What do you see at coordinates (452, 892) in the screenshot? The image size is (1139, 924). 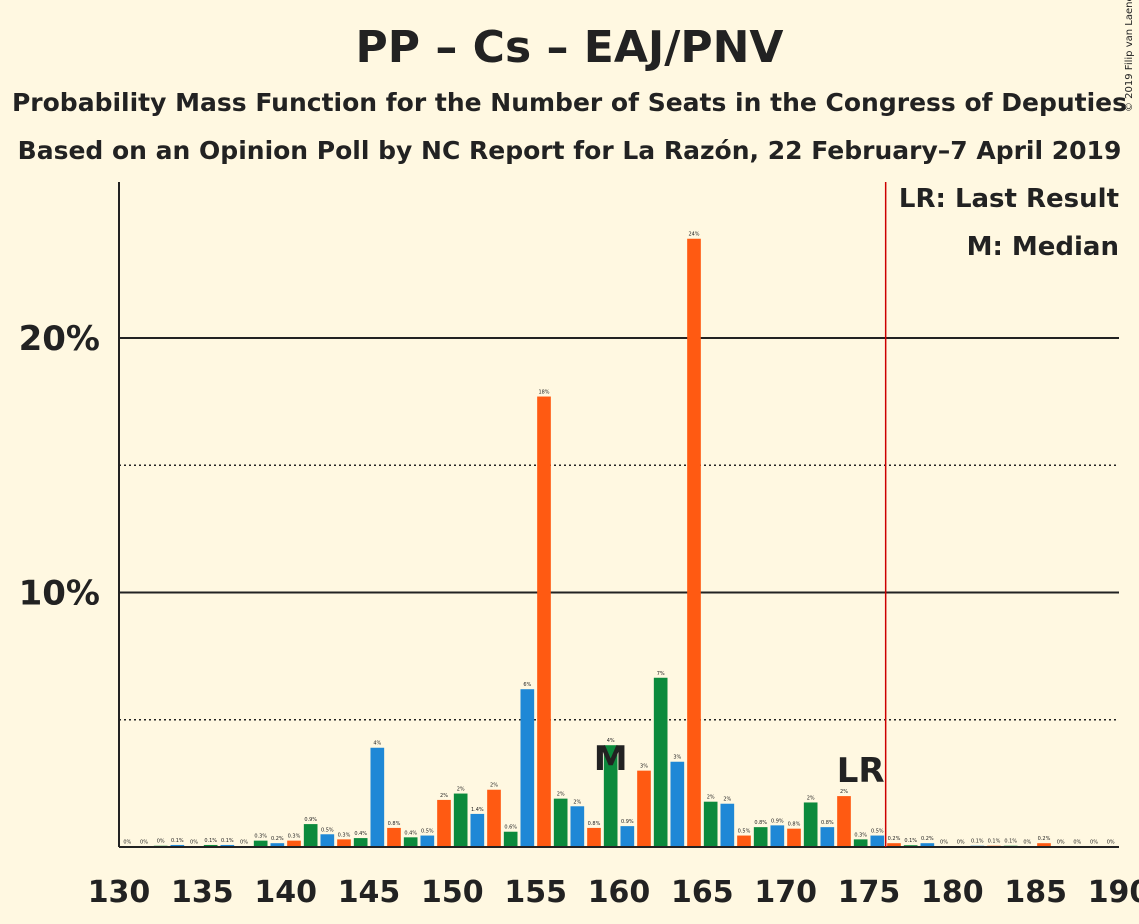 I see `x-tick-label: 150` at bounding box center [452, 892].